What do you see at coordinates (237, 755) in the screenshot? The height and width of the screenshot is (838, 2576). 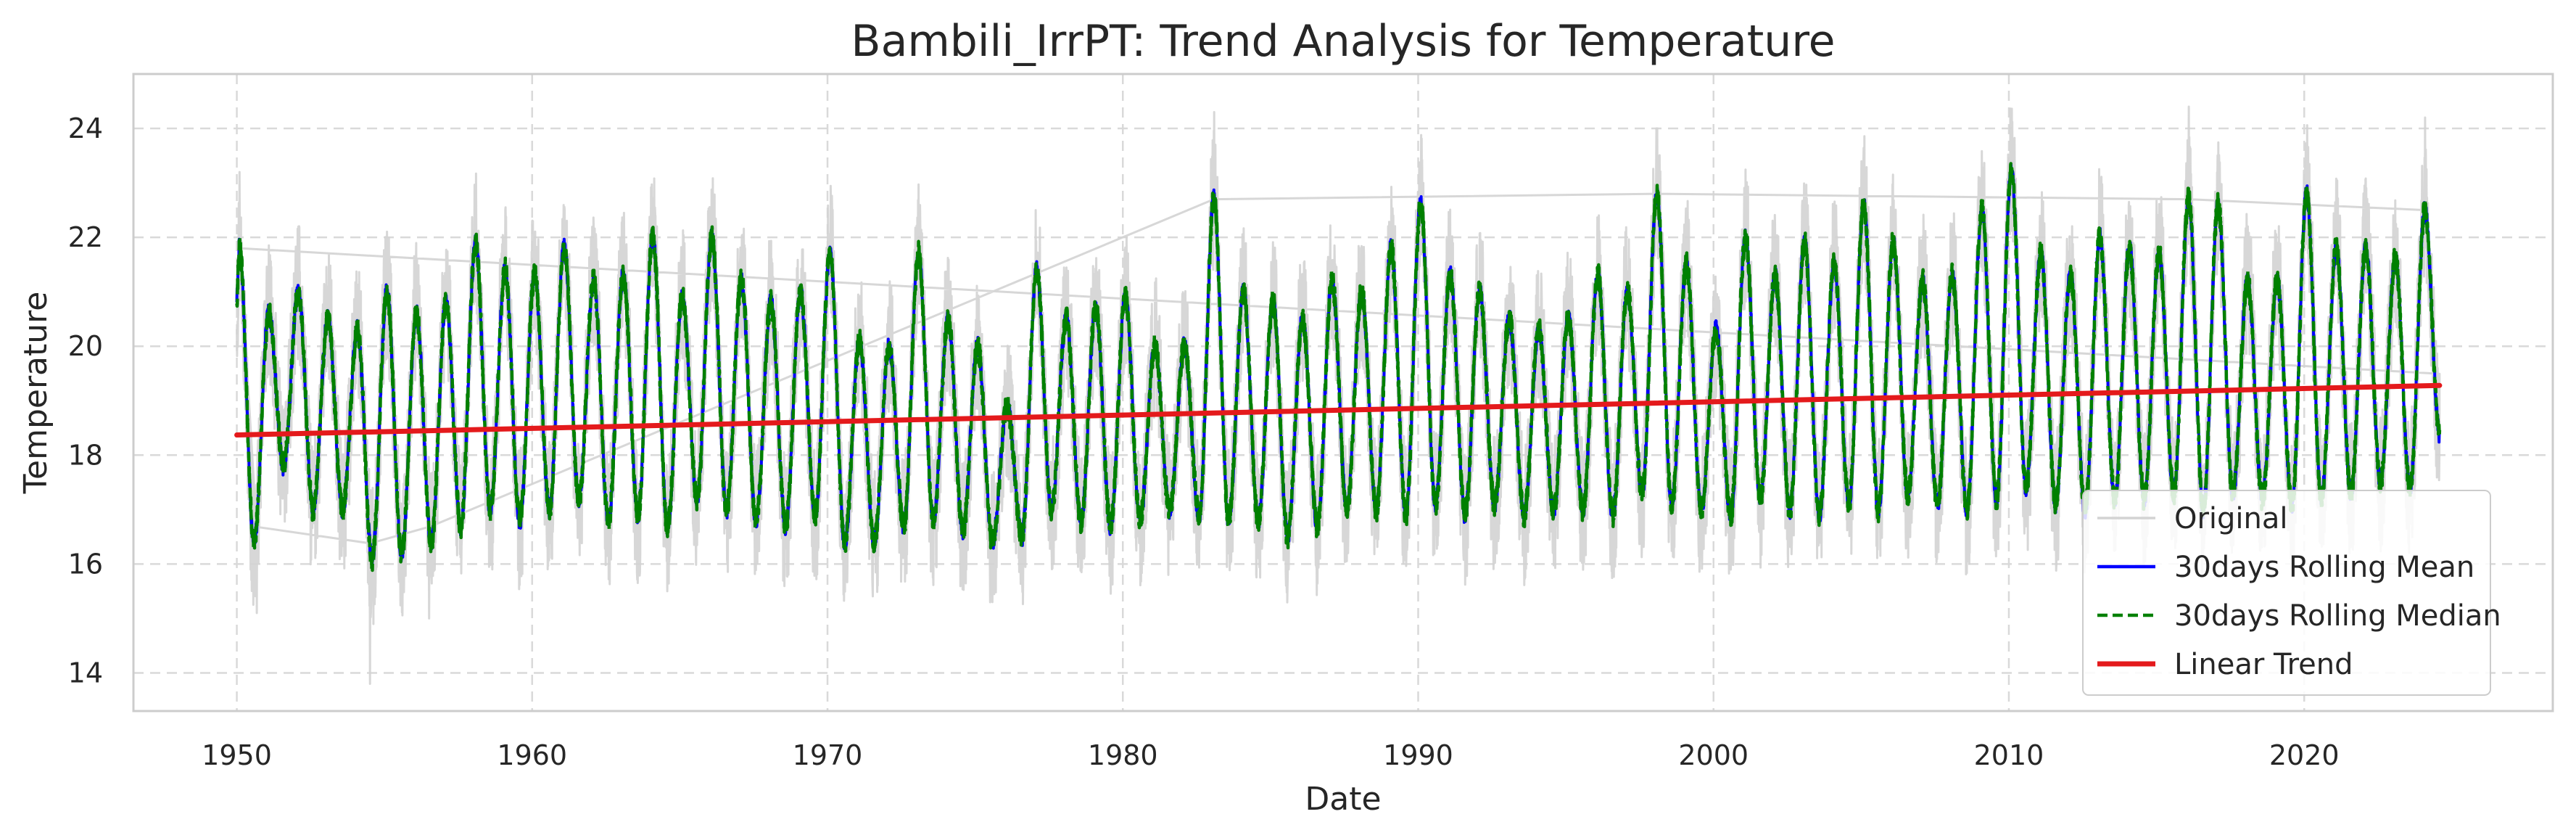 I see `x-tick-label: 1950` at bounding box center [237, 755].